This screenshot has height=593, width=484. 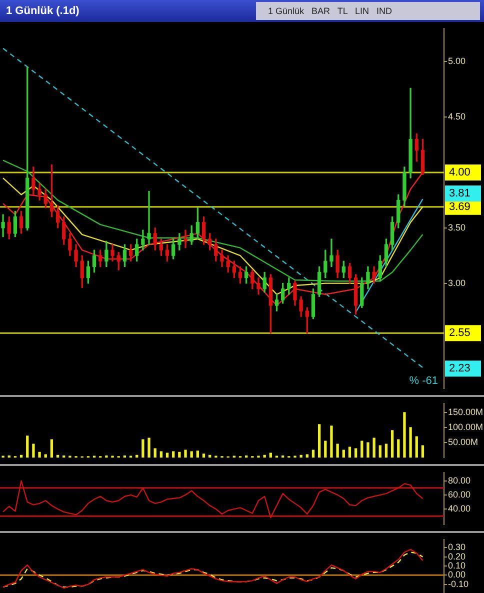 What do you see at coordinates (466, 427) in the screenshot?
I see `y-tick-label: 100.00M` at bounding box center [466, 427].